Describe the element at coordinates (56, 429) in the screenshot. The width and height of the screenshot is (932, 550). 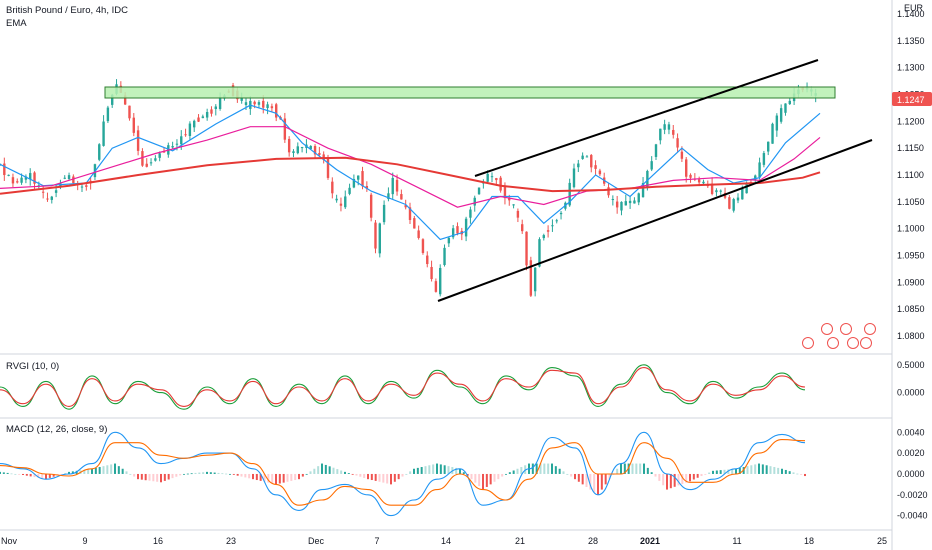
I see `macd-title: MACD (12, 26, close, 9)` at that location.